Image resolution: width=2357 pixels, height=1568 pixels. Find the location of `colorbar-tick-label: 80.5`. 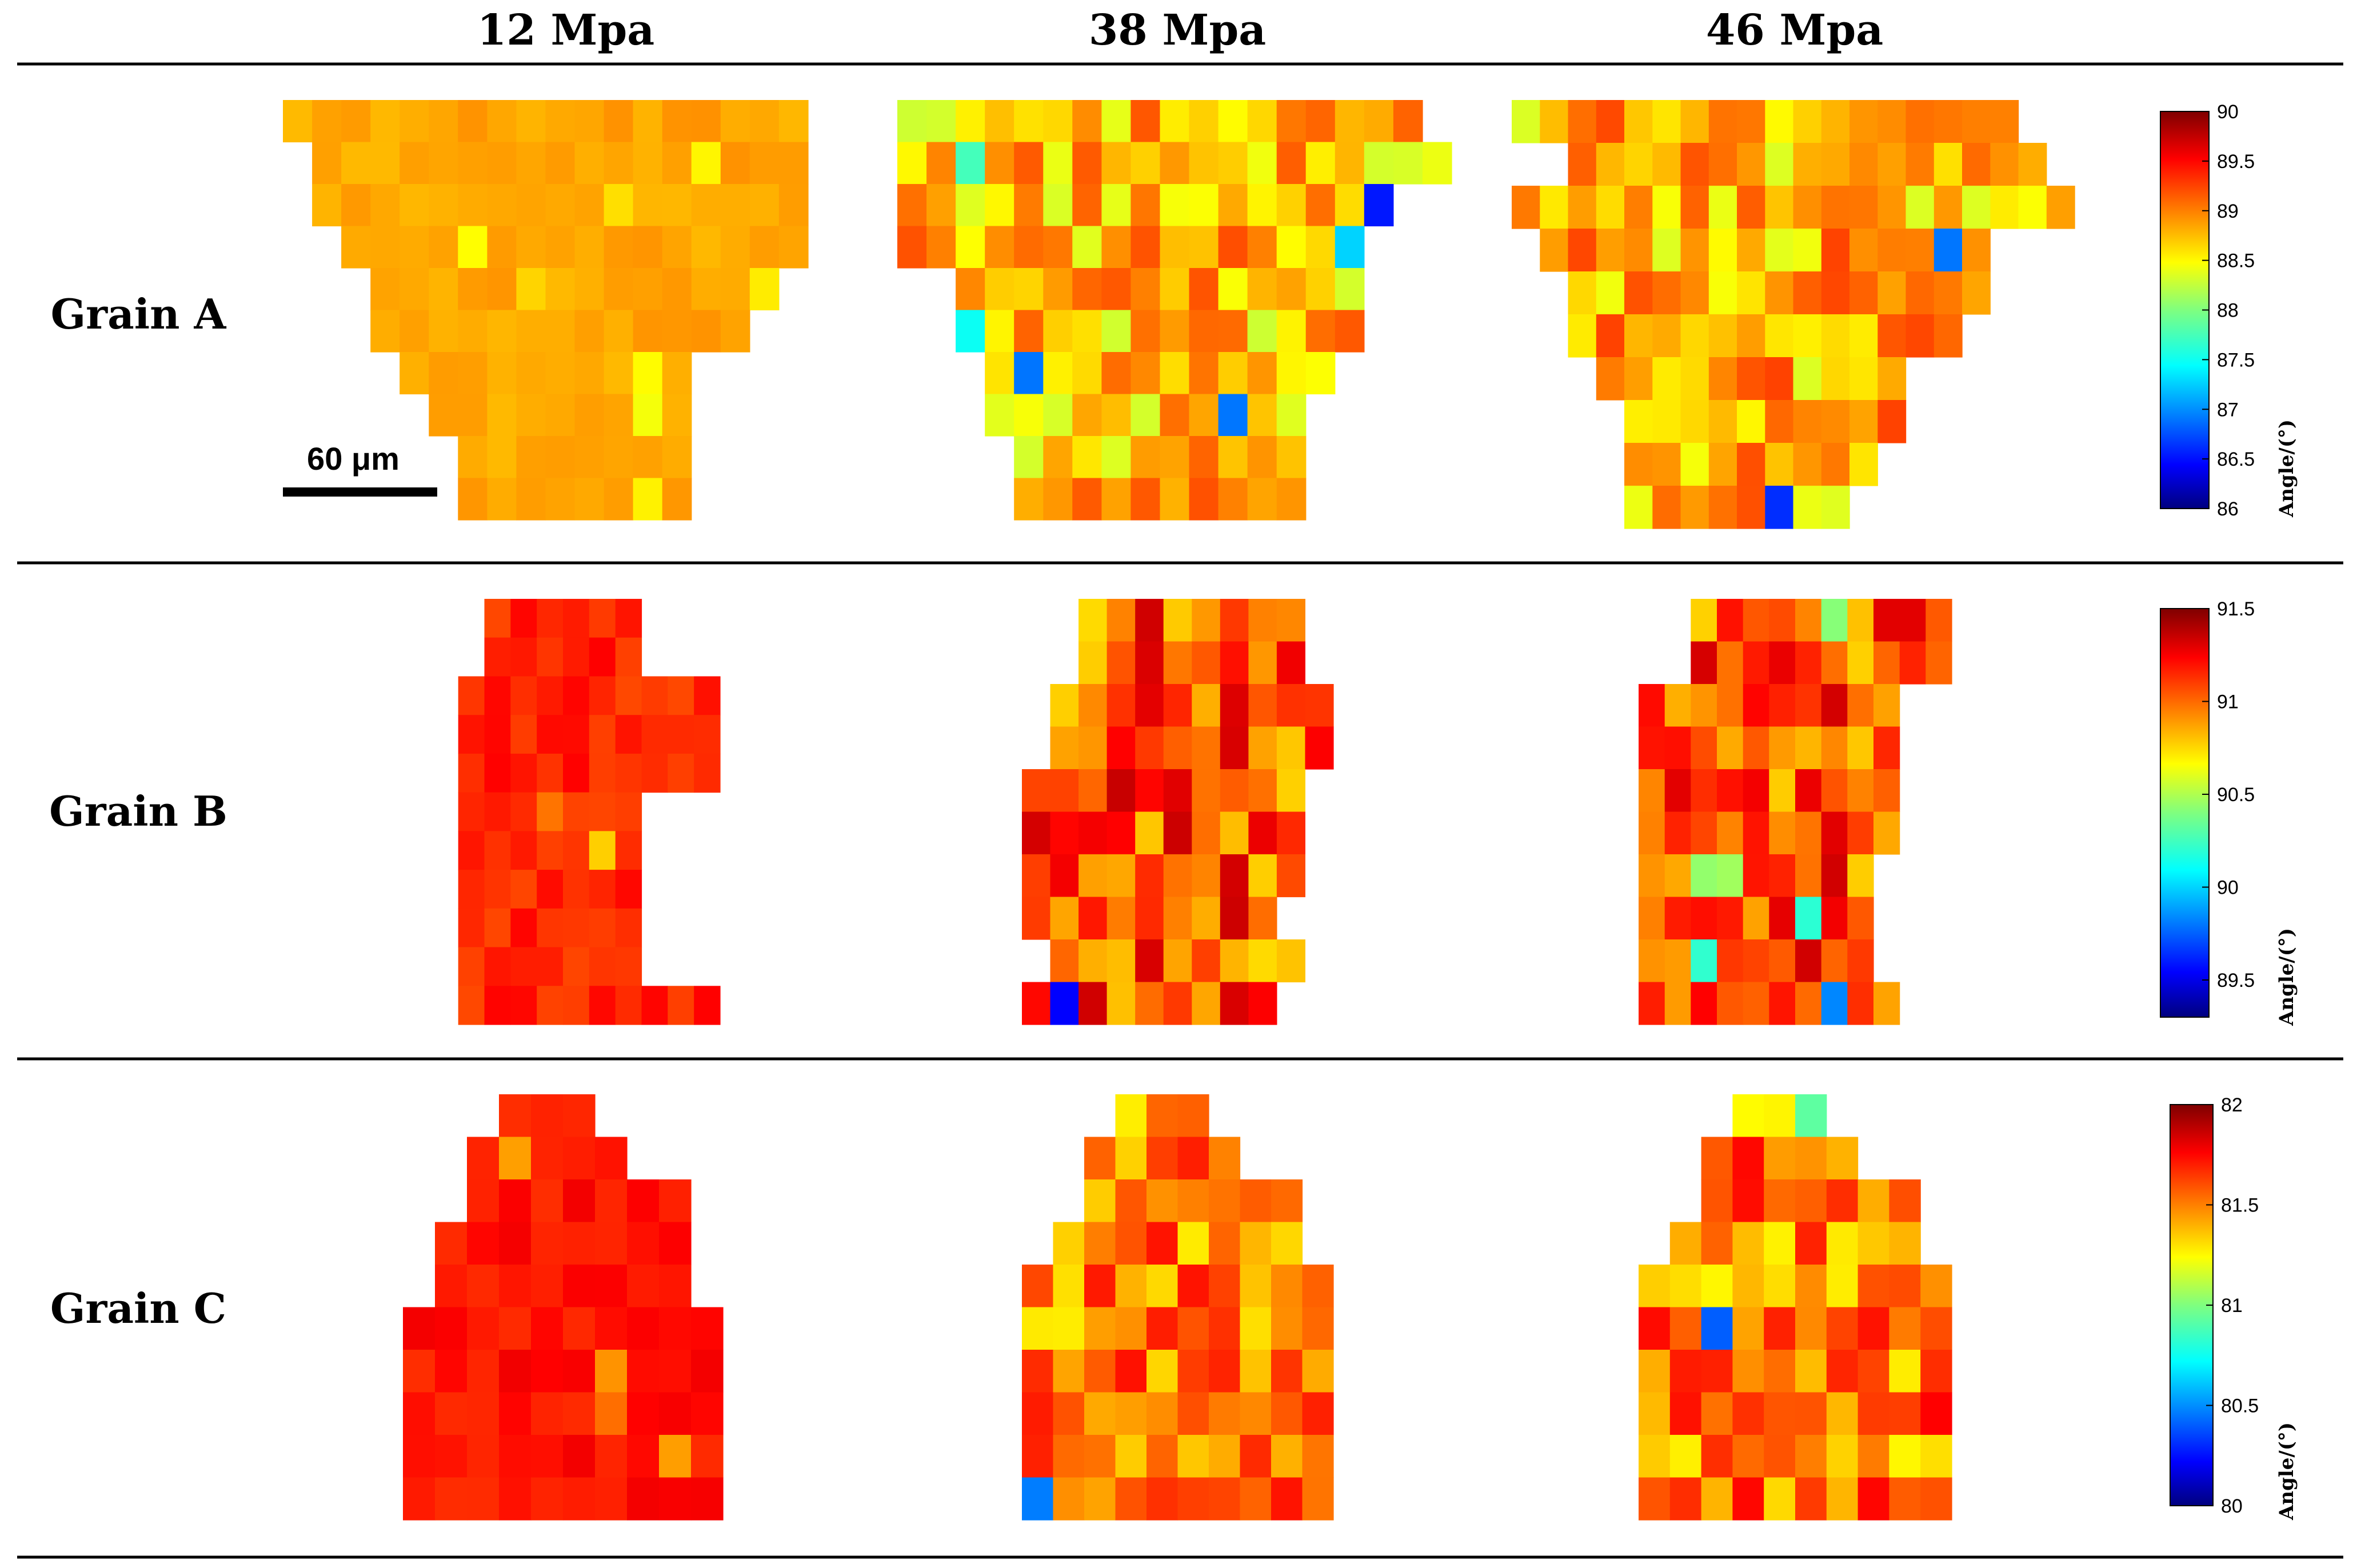

colorbar-tick-label: 80.5 is located at coordinates (2240, 1406).